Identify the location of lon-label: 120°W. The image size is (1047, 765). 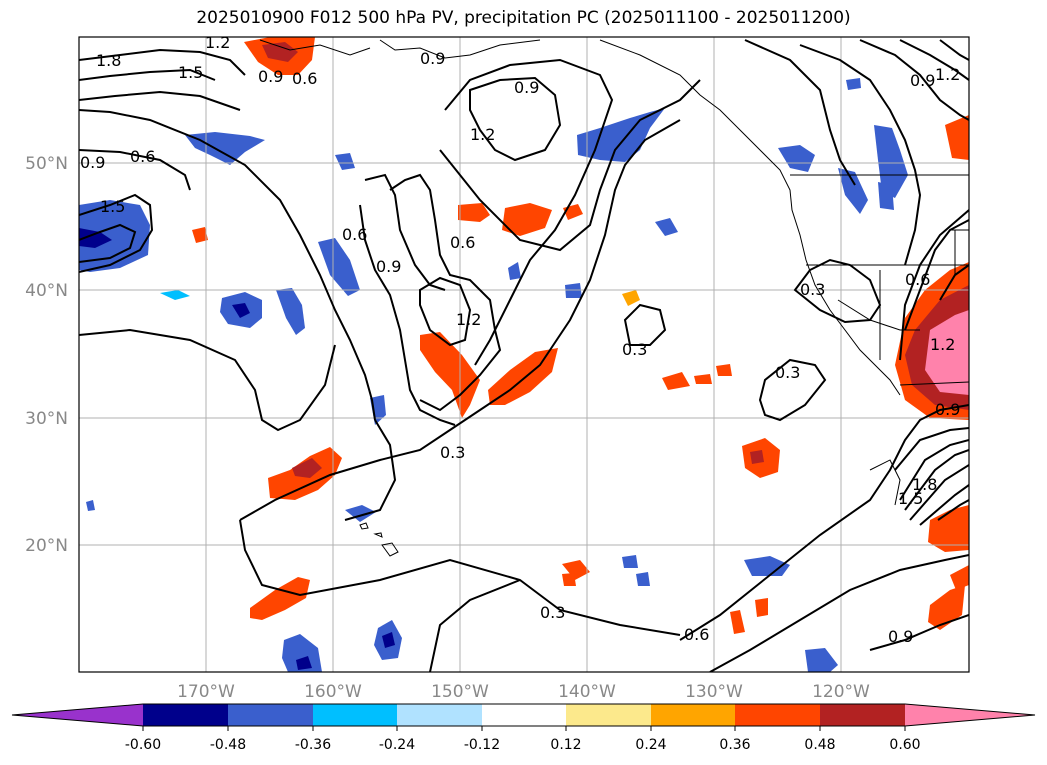
(841, 692).